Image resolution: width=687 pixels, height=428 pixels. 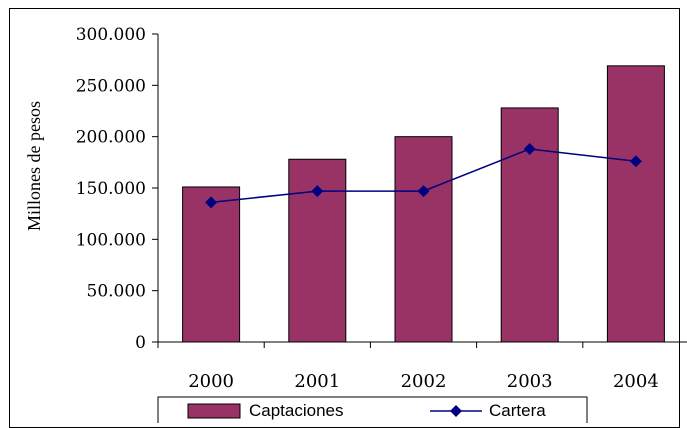 What do you see at coordinates (456, 411) in the screenshot?
I see `legend-marker-cartera` at bounding box center [456, 411].